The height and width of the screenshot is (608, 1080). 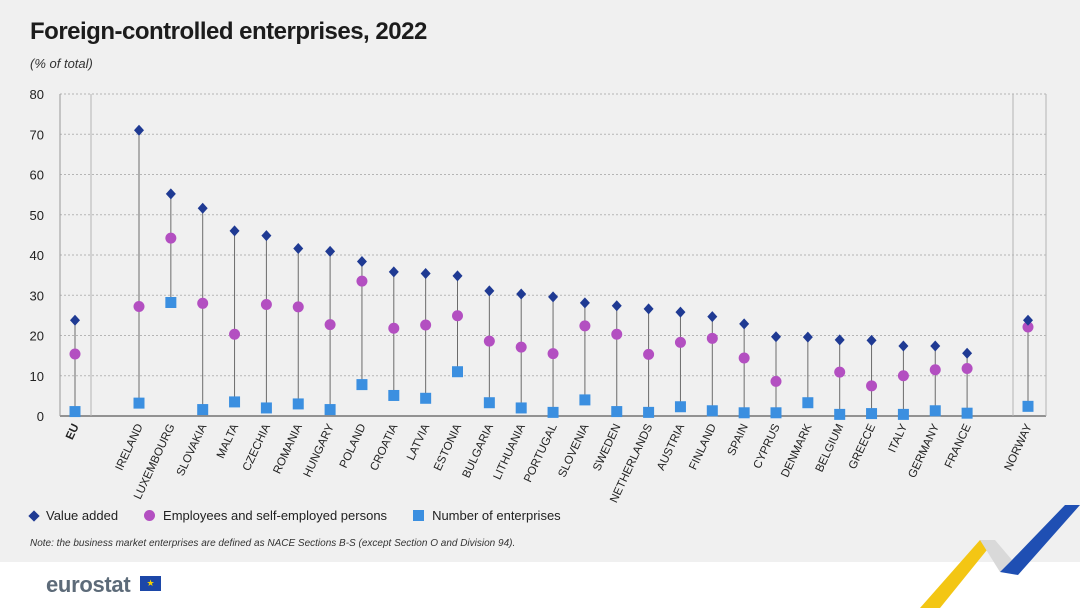 What do you see at coordinates (40, 416) in the screenshot?
I see `y-tick-label: 0` at bounding box center [40, 416].